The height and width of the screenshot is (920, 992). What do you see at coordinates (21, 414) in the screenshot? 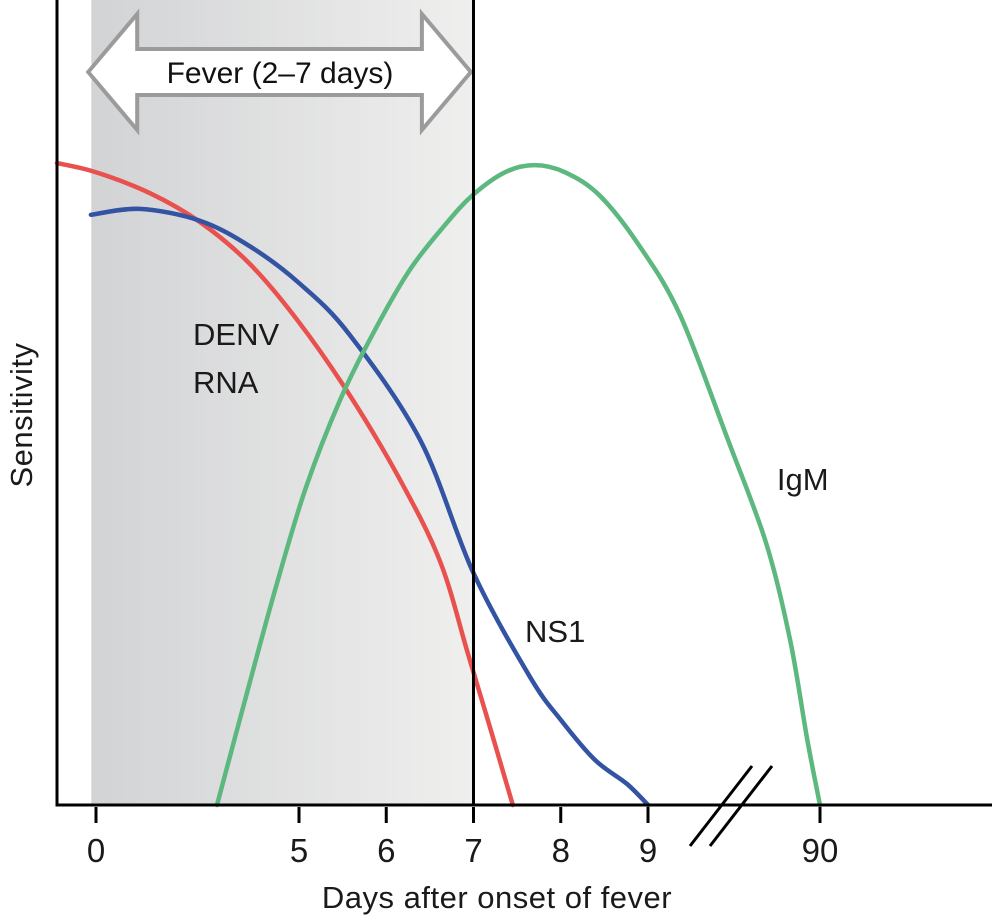
I see `y-axis-title: Sensitivity` at bounding box center [21, 414].